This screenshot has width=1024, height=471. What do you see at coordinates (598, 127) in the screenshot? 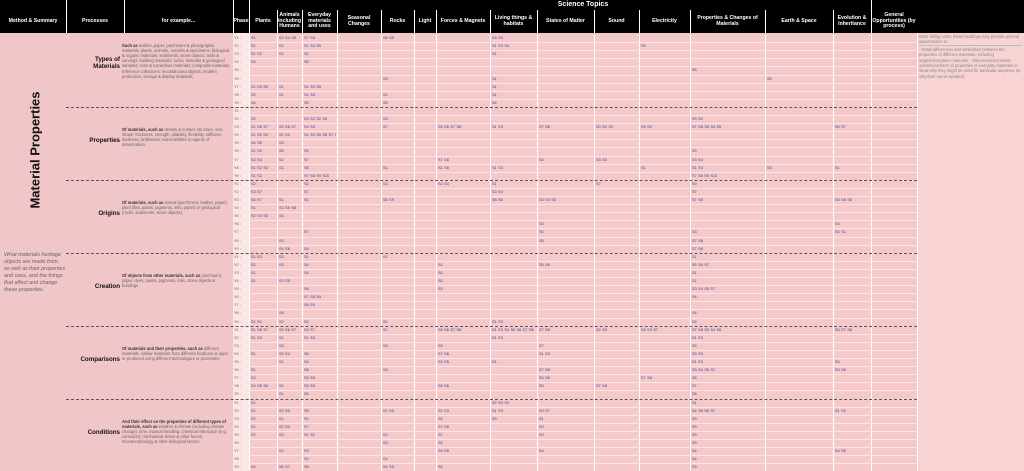
I see `criteria-link: S0` at bounding box center [598, 127].